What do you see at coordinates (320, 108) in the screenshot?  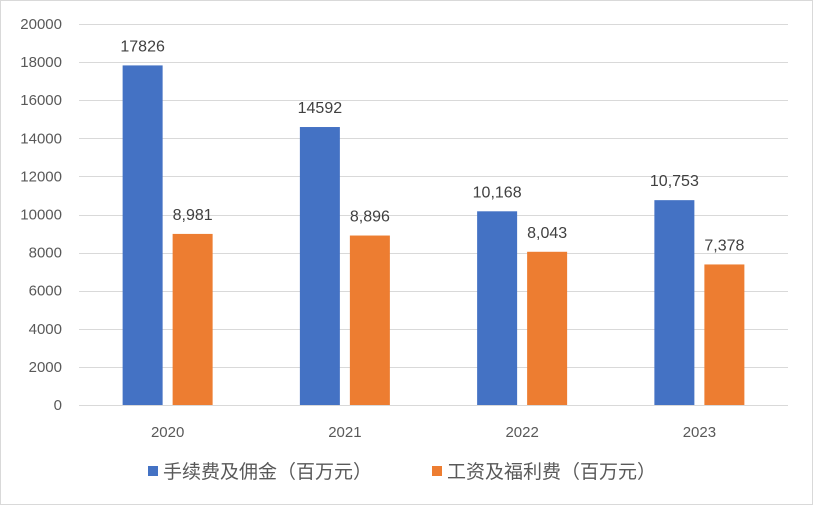 I see `data-label-series-0-2021: 14592` at bounding box center [320, 108].